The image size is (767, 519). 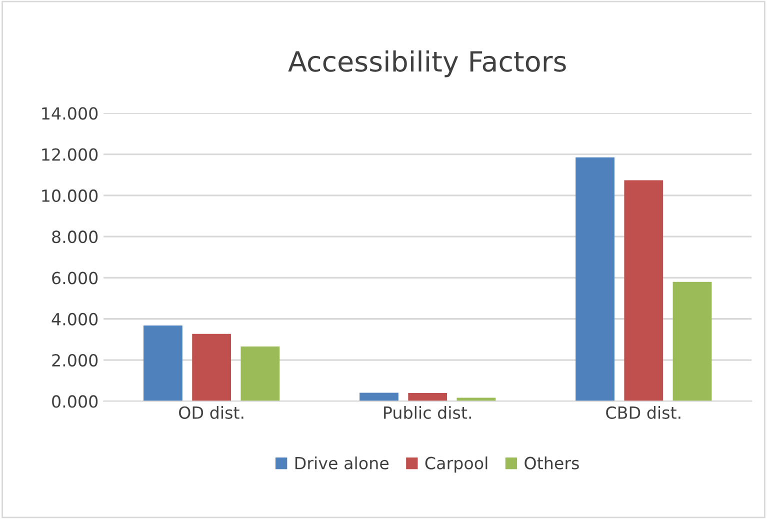 I want to click on x-tick-label: OD dist., so click(x=211, y=412).